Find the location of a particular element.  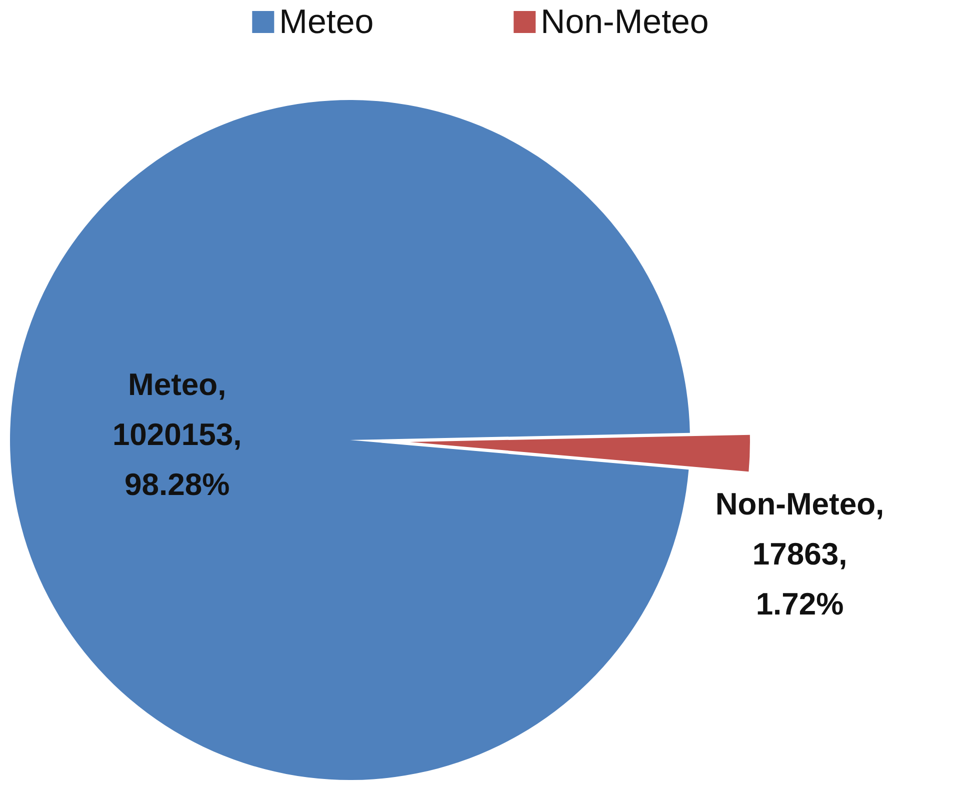

legend-label: Non-Meteo is located at coordinates (624, 22).